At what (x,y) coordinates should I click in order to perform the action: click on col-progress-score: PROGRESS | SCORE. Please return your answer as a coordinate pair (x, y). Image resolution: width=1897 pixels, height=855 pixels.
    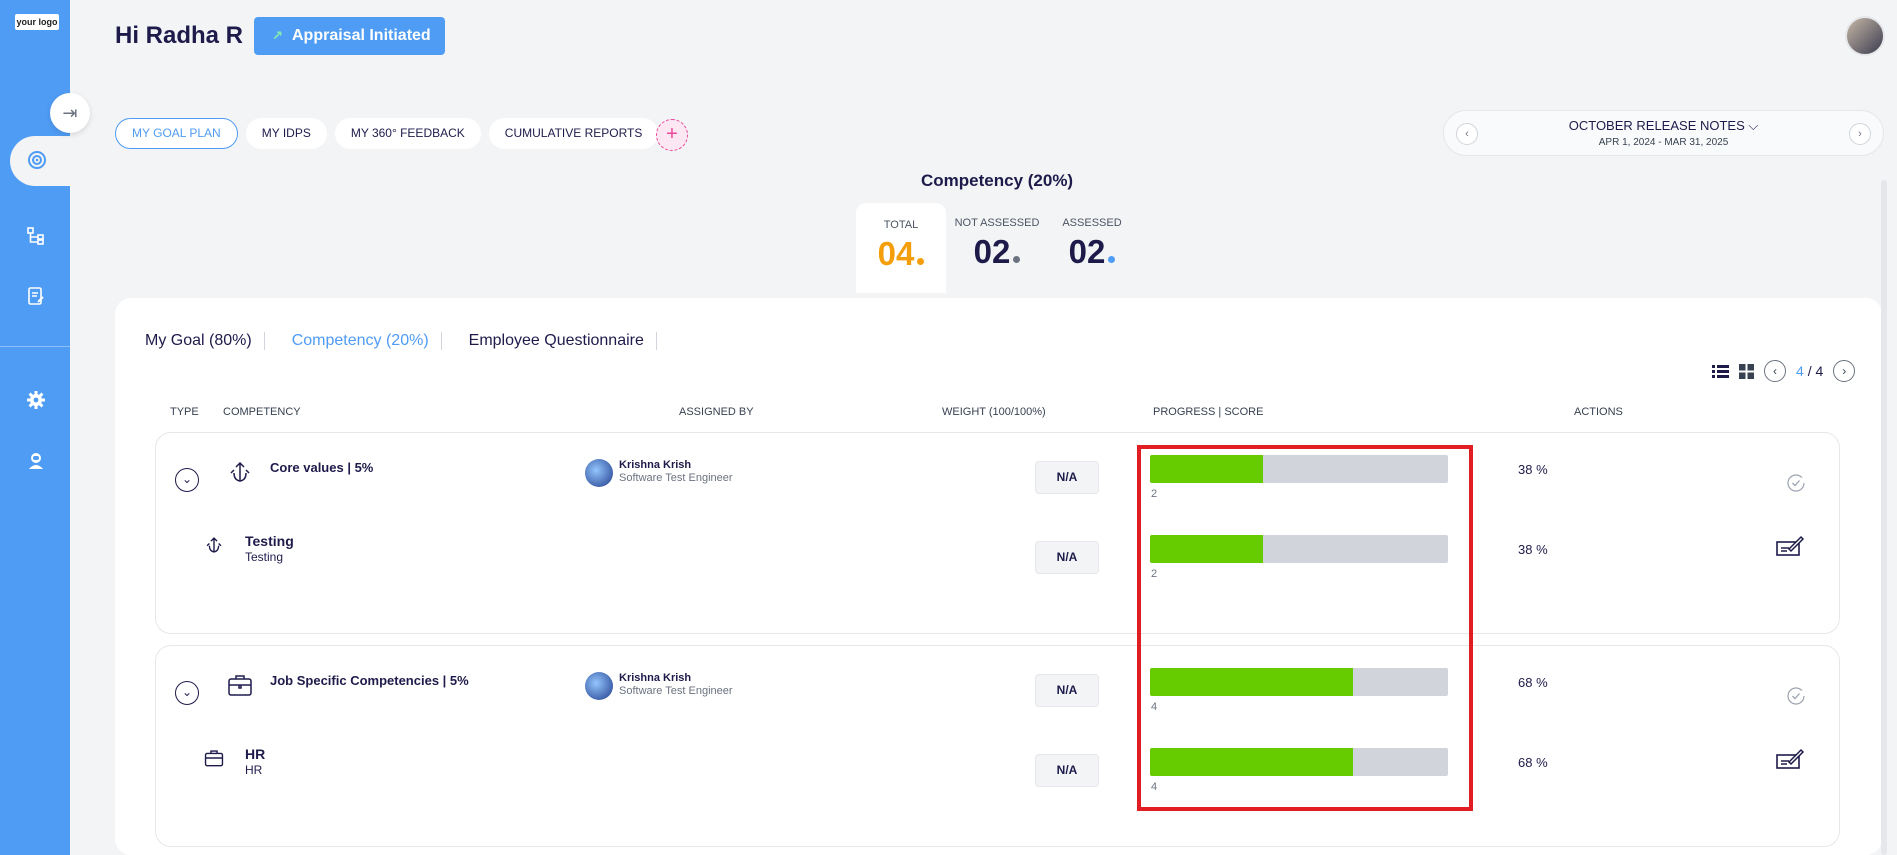
    Looking at the image, I should click on (1208, 412).